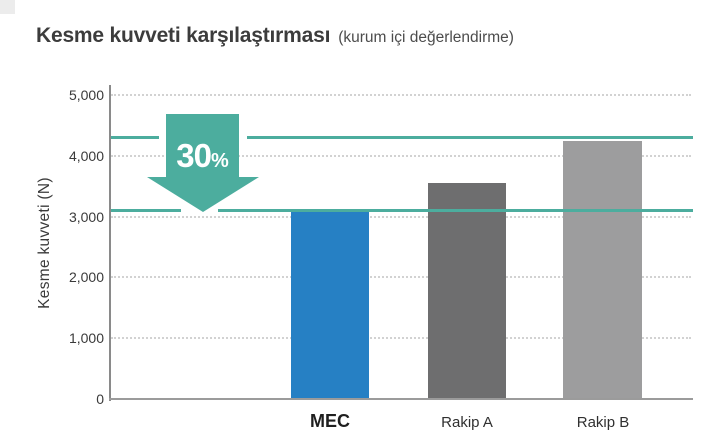  I want to click on decrease-arrow-icon, so click(203, 163).